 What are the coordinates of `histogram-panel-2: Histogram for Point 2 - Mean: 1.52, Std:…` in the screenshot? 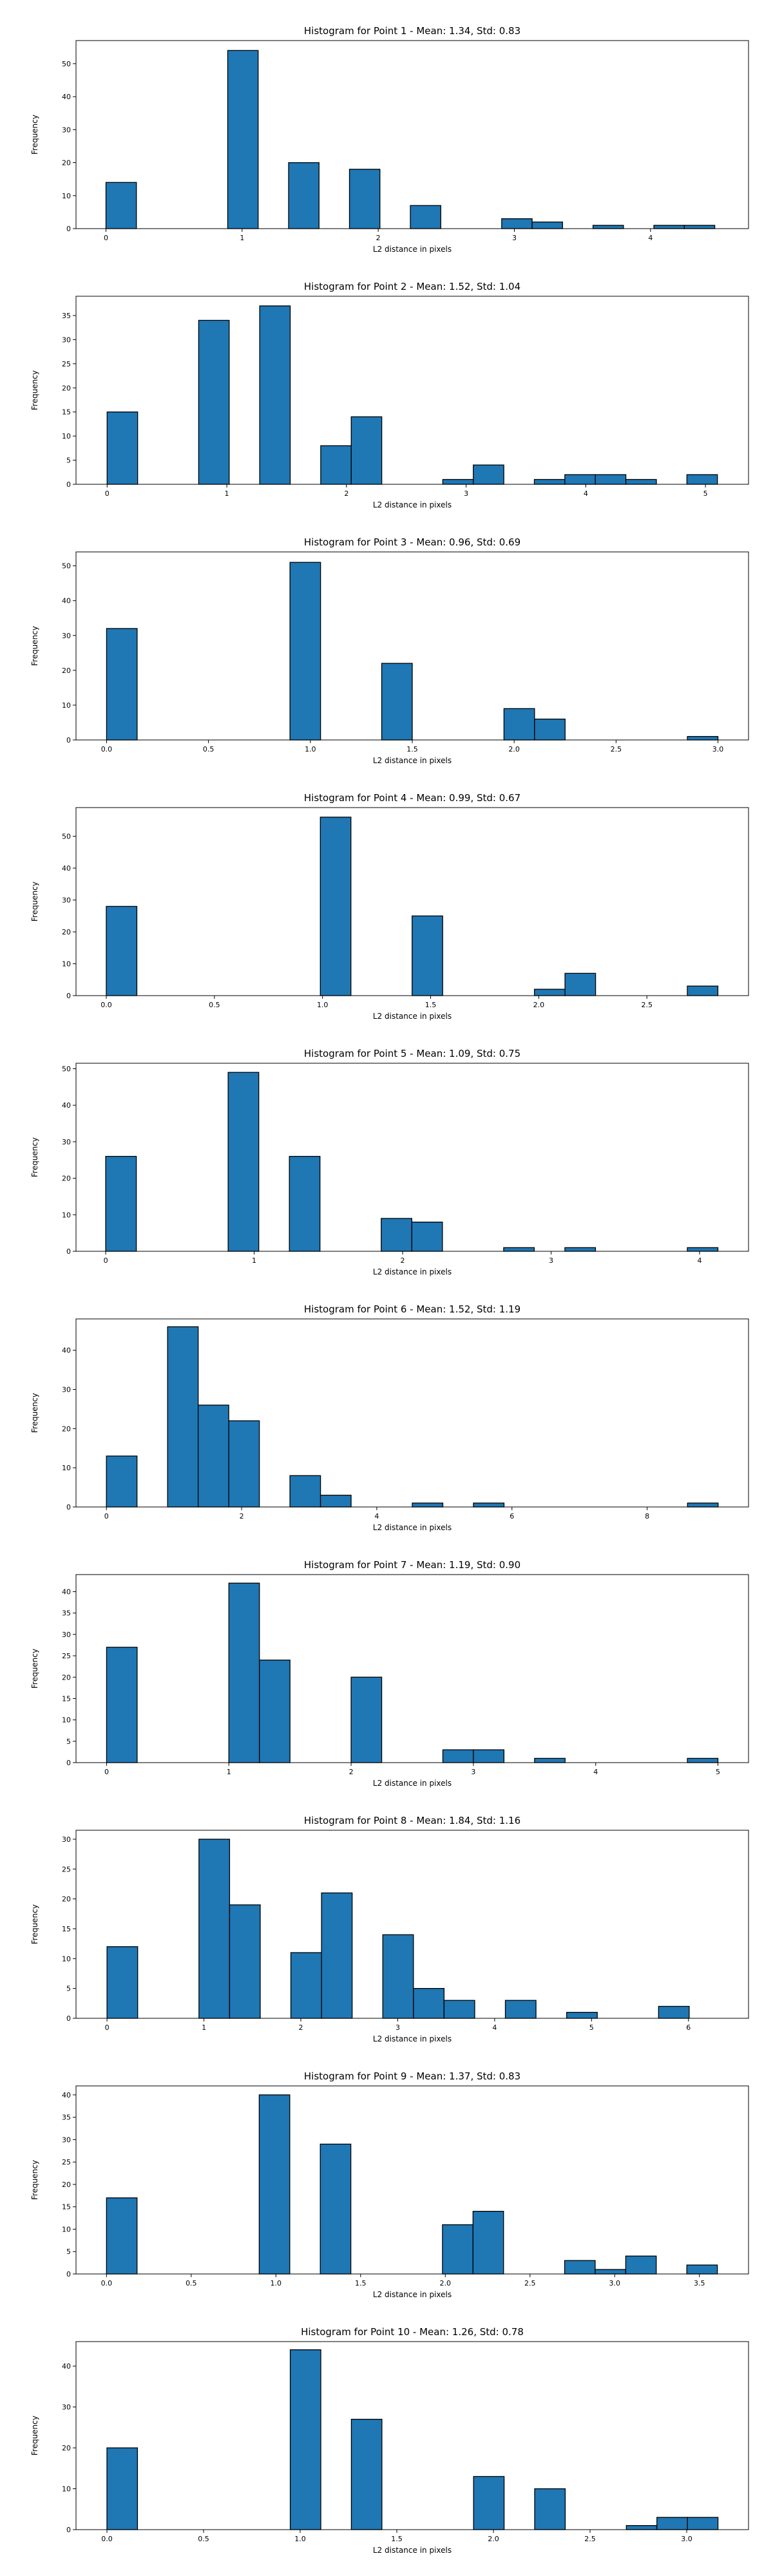 It's located at (389, 395).